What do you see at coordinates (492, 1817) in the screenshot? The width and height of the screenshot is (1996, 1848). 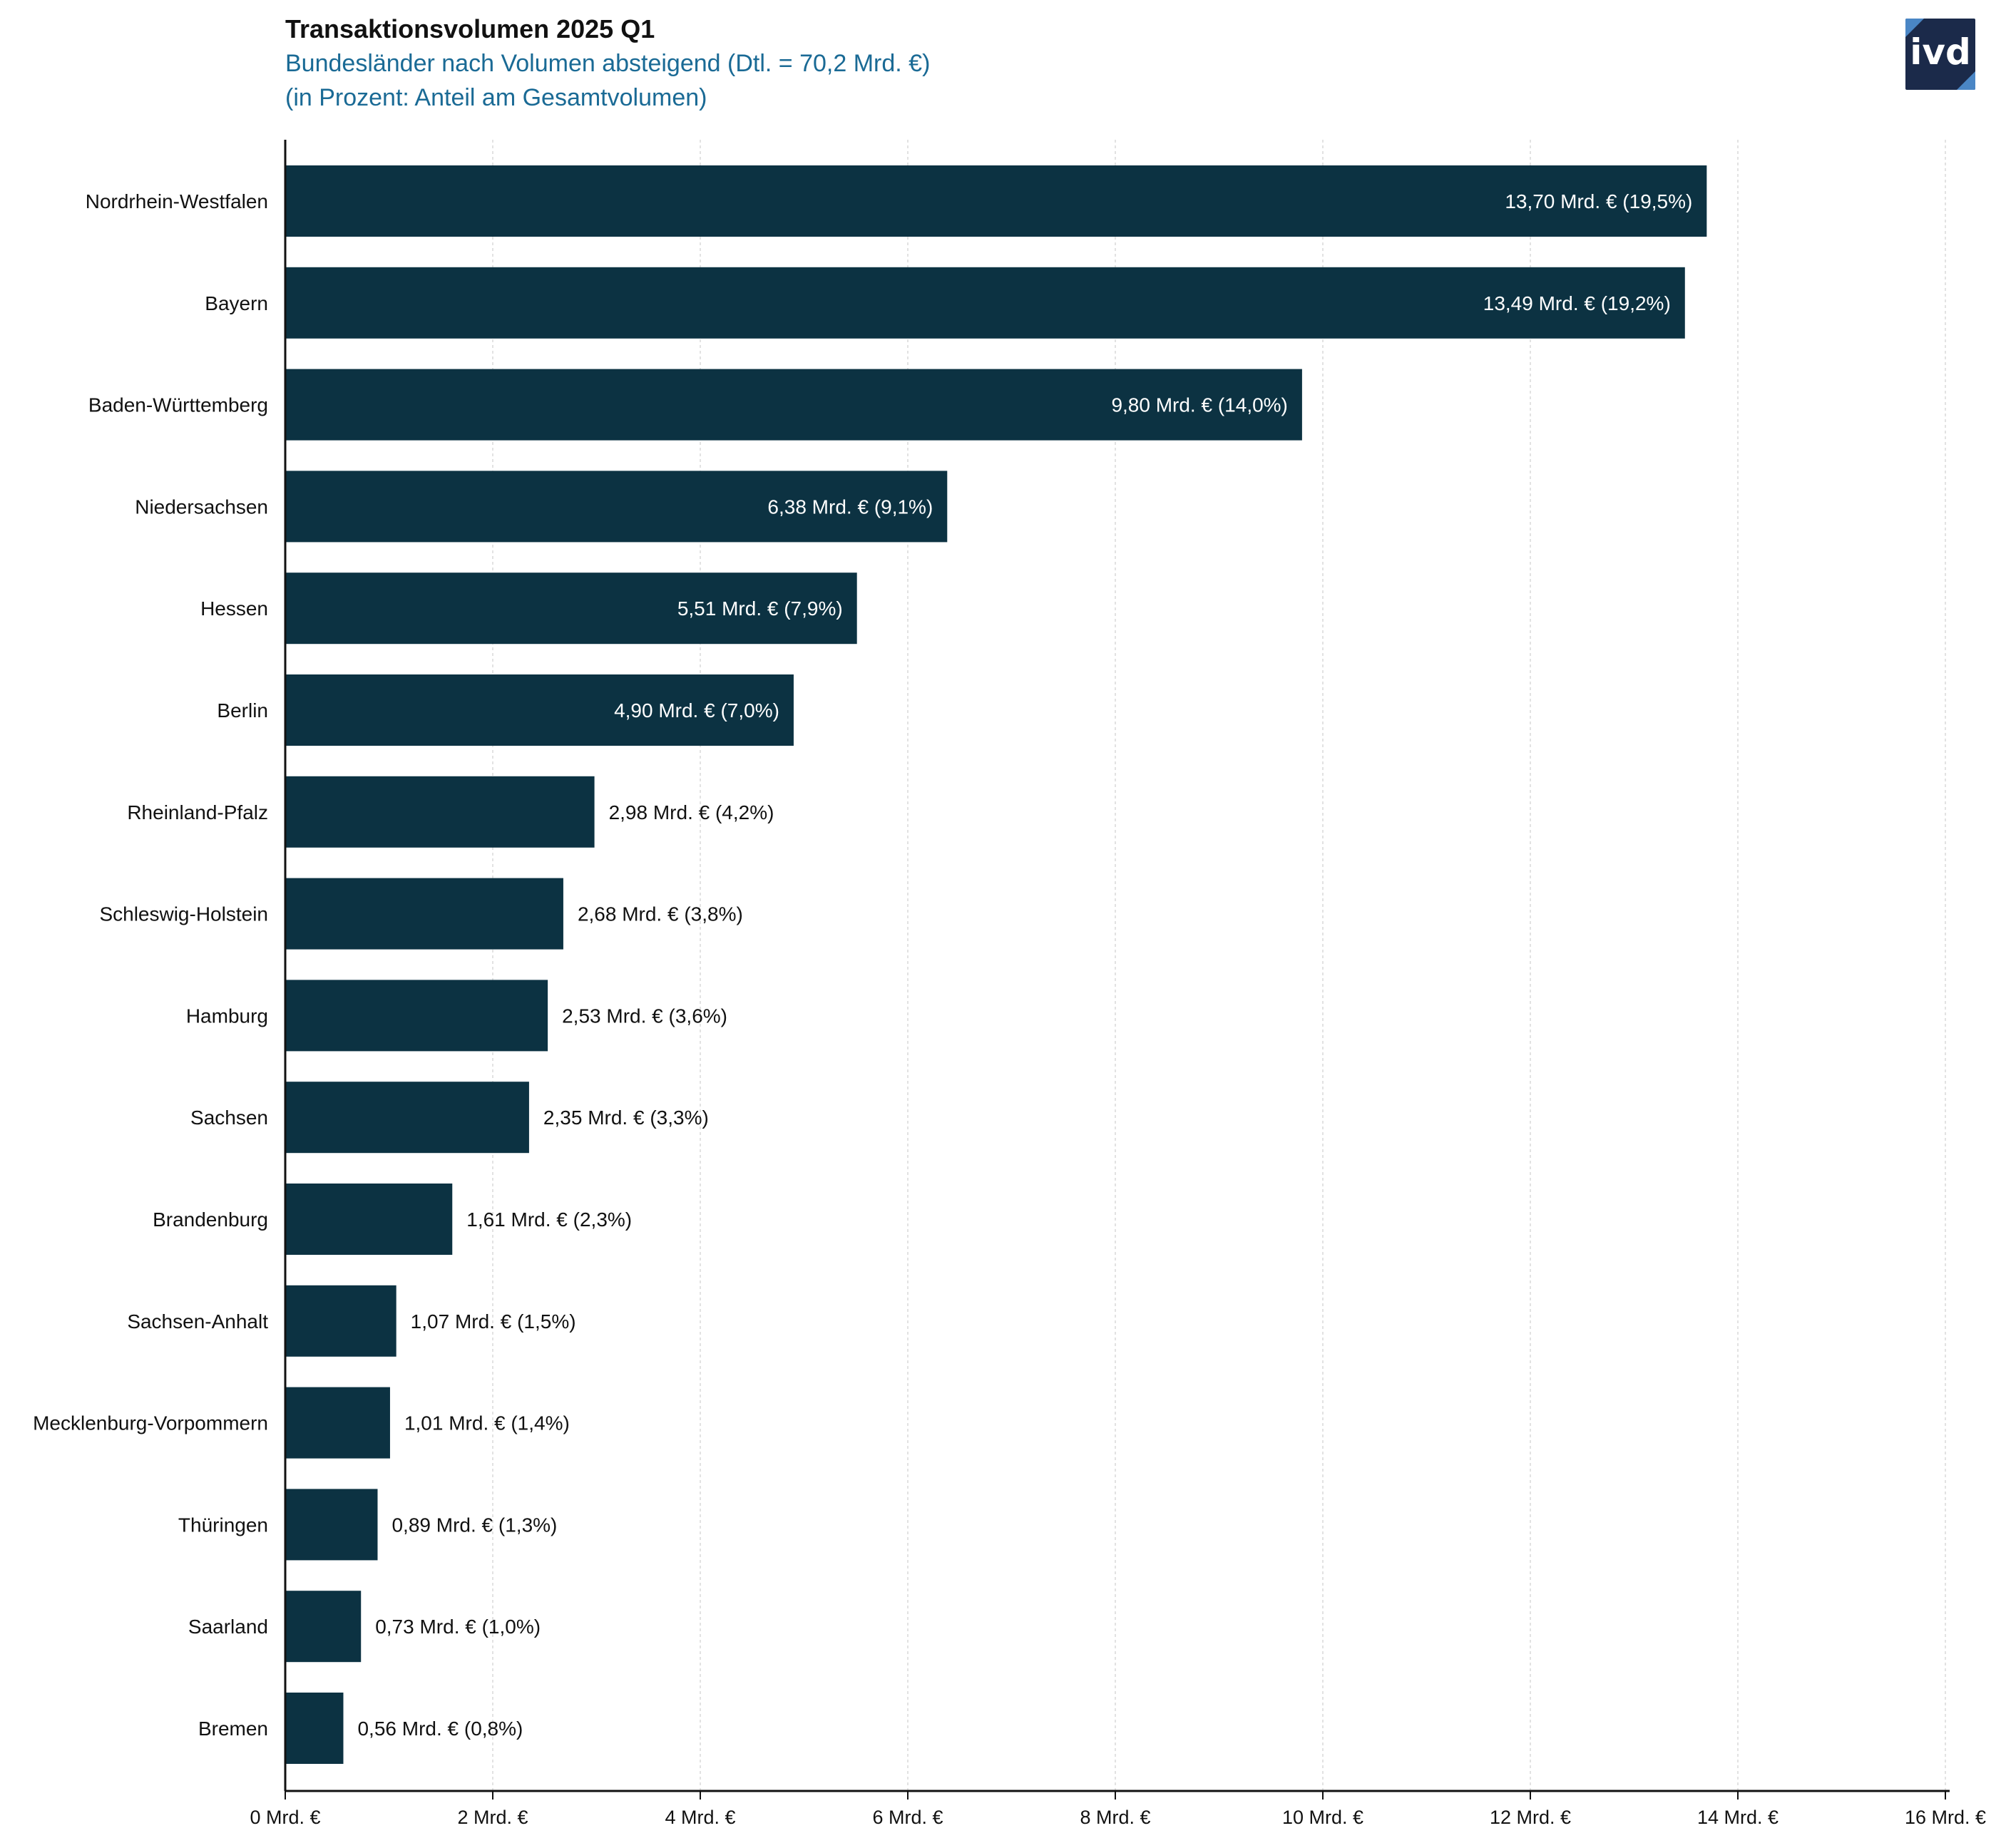 I see `x-tick-label: 2 Mrd. €` at bounding box center [492, 1817].